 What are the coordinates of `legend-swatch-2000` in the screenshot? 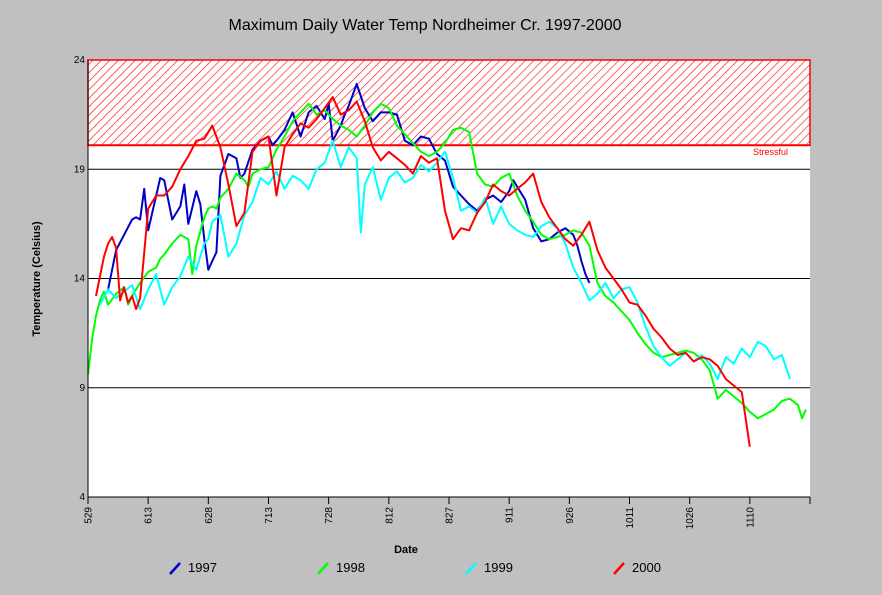 It's located at (619, 568).